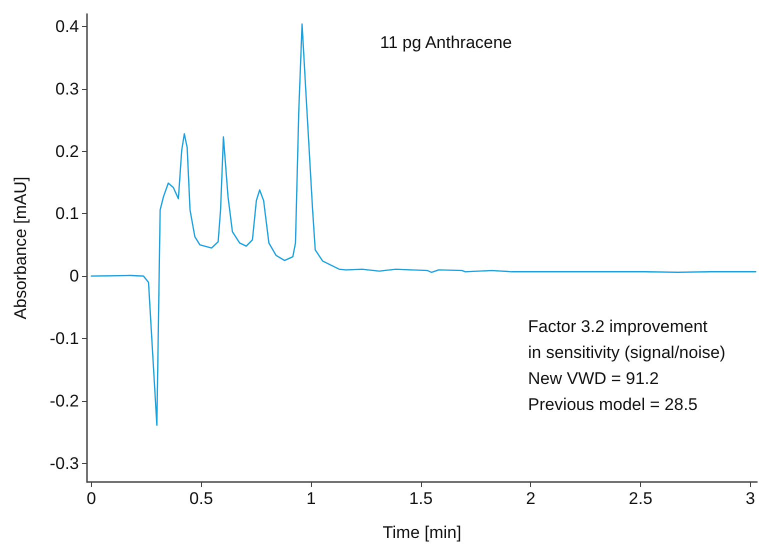 The image size is (759, 548). What do you see at coordinates (627, 352) in the screenshot?
I see `annotation: in sensitivity (signal/noise)` at bounding box center [627, 352].